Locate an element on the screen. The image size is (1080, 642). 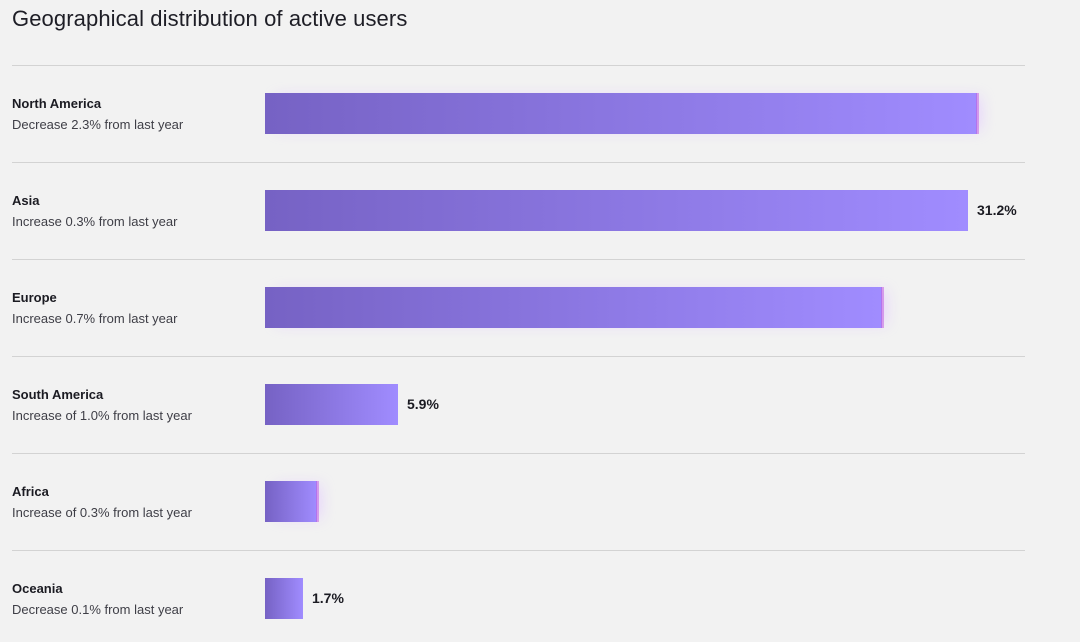
change-label: Increase of 1.0% from last year is located at coordinates (102, 415).